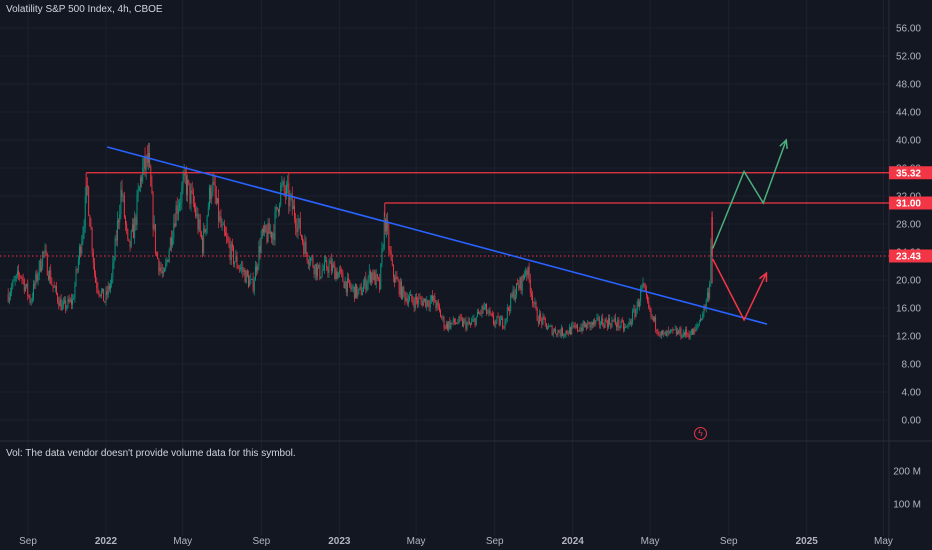  Describe the element at coordinates (456, 541) in the screenshot. I see `time-axis: Sep 2022 May Sep 2023 May Sep 2024 May Sep 2025 May` at that location.